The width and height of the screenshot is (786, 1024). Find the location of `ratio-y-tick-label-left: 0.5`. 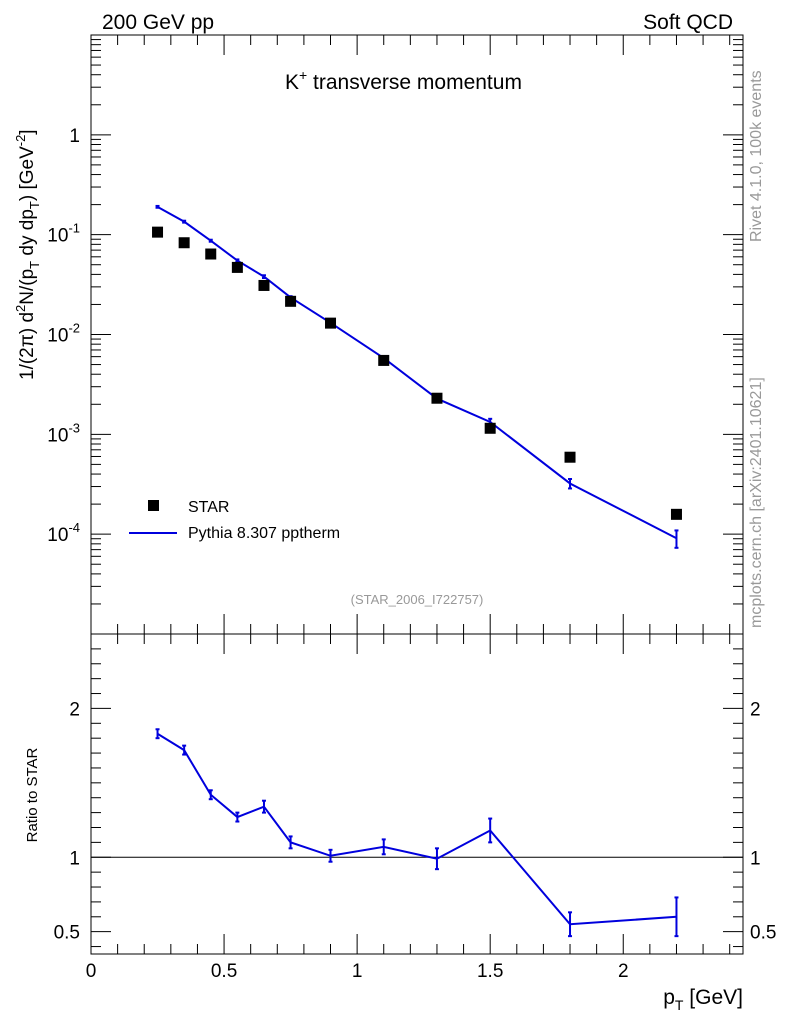

ratio-y-tick-label-left: 0.5 is located at coordinates (67, 933).